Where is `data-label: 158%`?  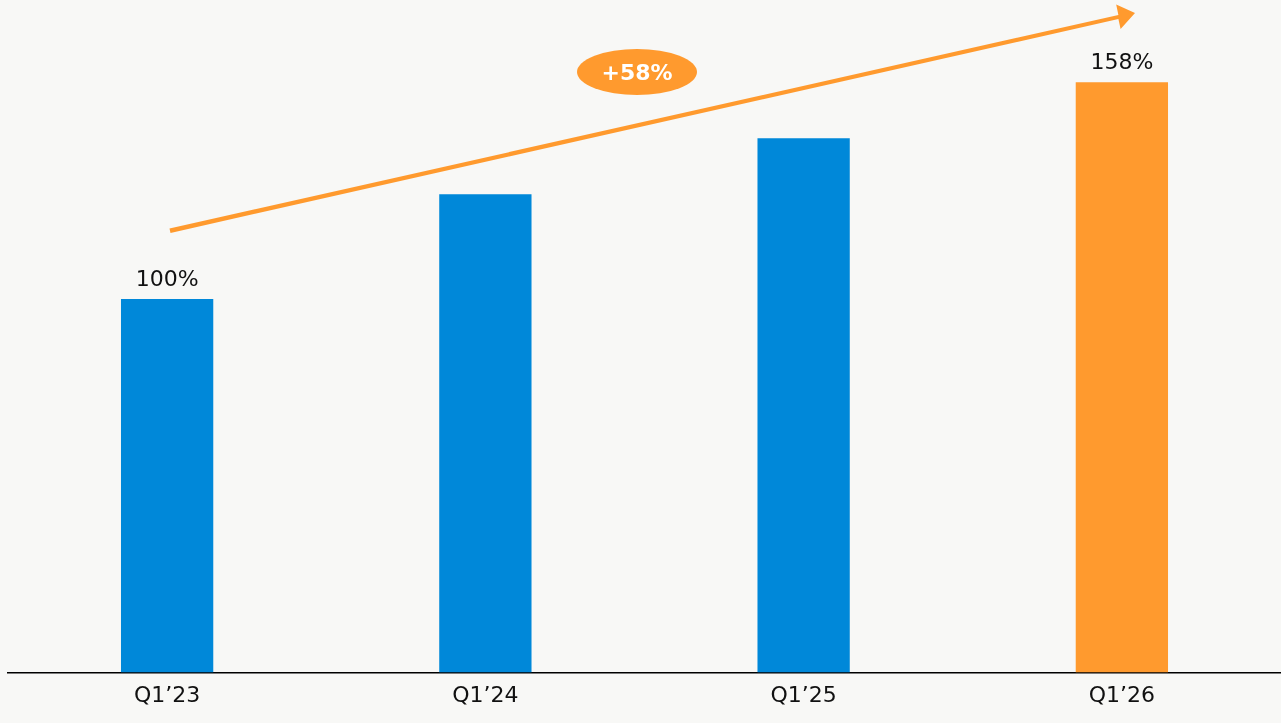 data-label: 158% is located at coordinates (1122, 61).